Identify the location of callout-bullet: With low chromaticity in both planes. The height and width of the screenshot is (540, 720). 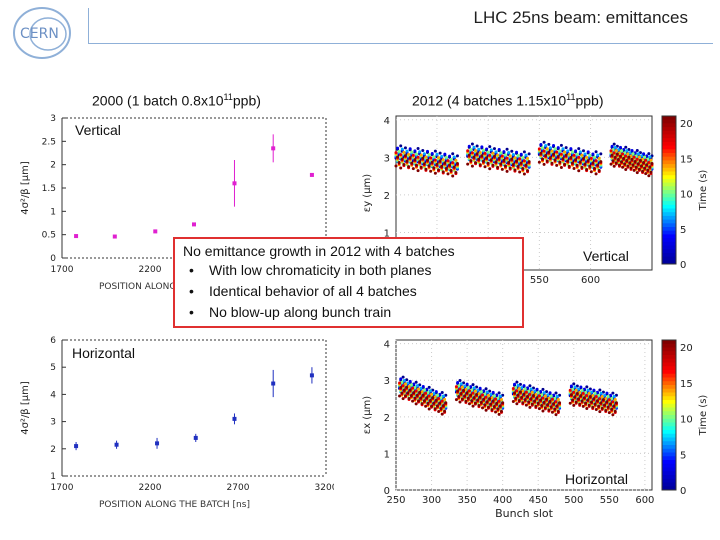
(348, 270).